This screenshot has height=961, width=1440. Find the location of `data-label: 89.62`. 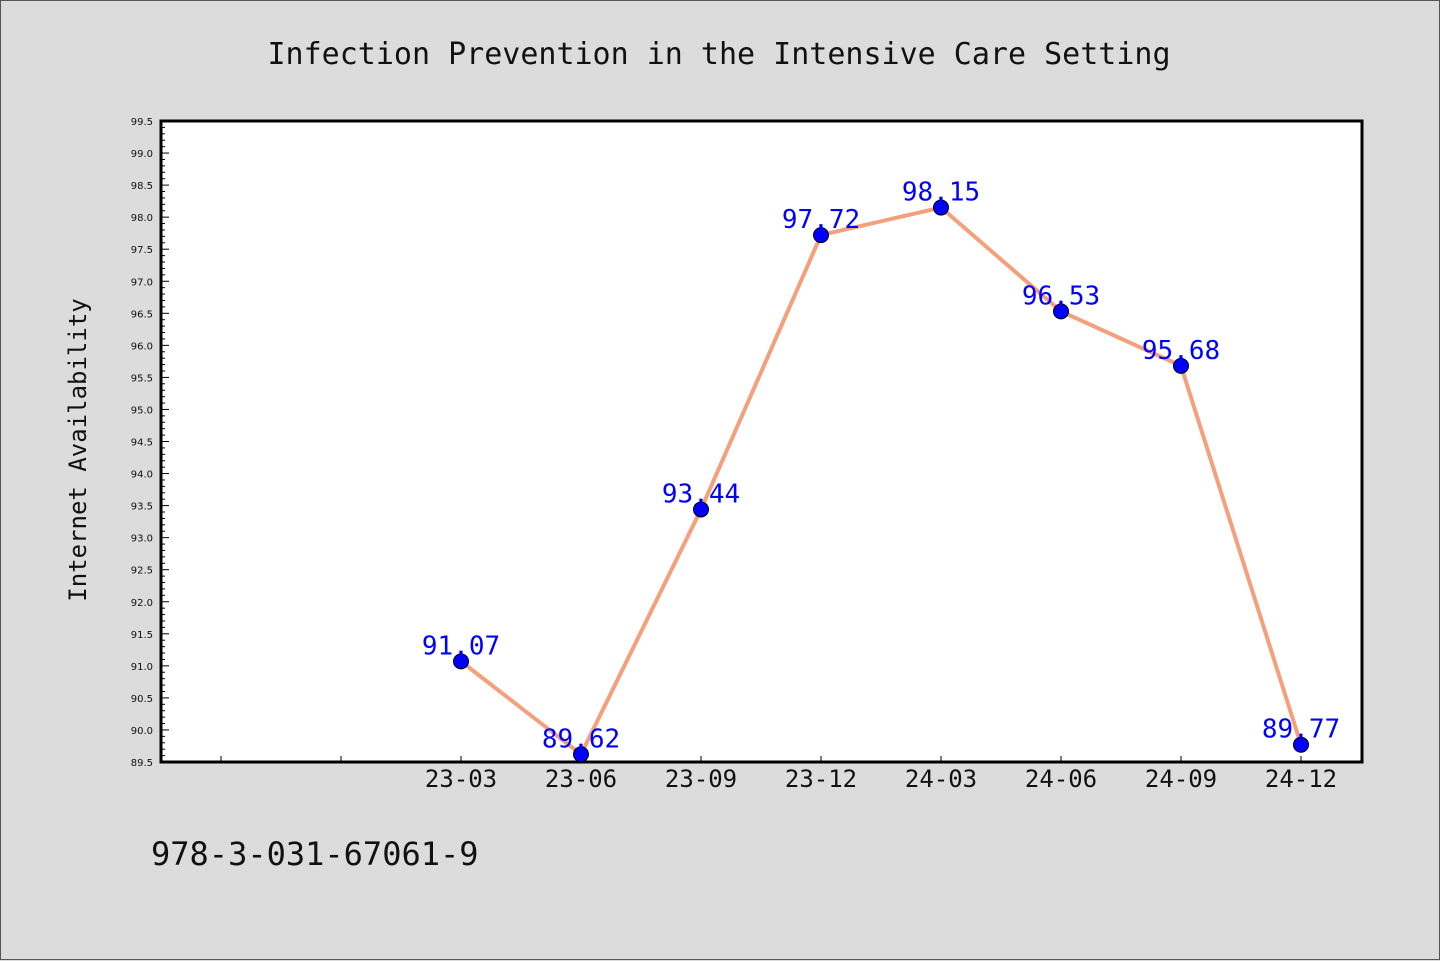

data-label: 89.62 is located at coordinates (581, 739).